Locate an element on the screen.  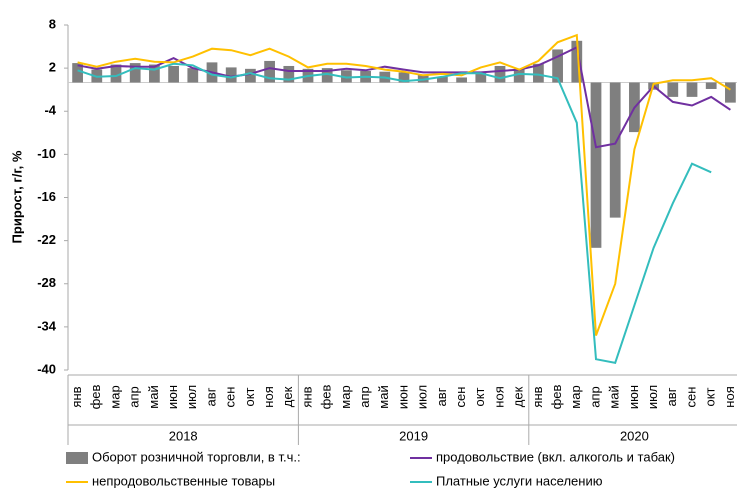
legend-swatch is located at coordinates (77, 458).